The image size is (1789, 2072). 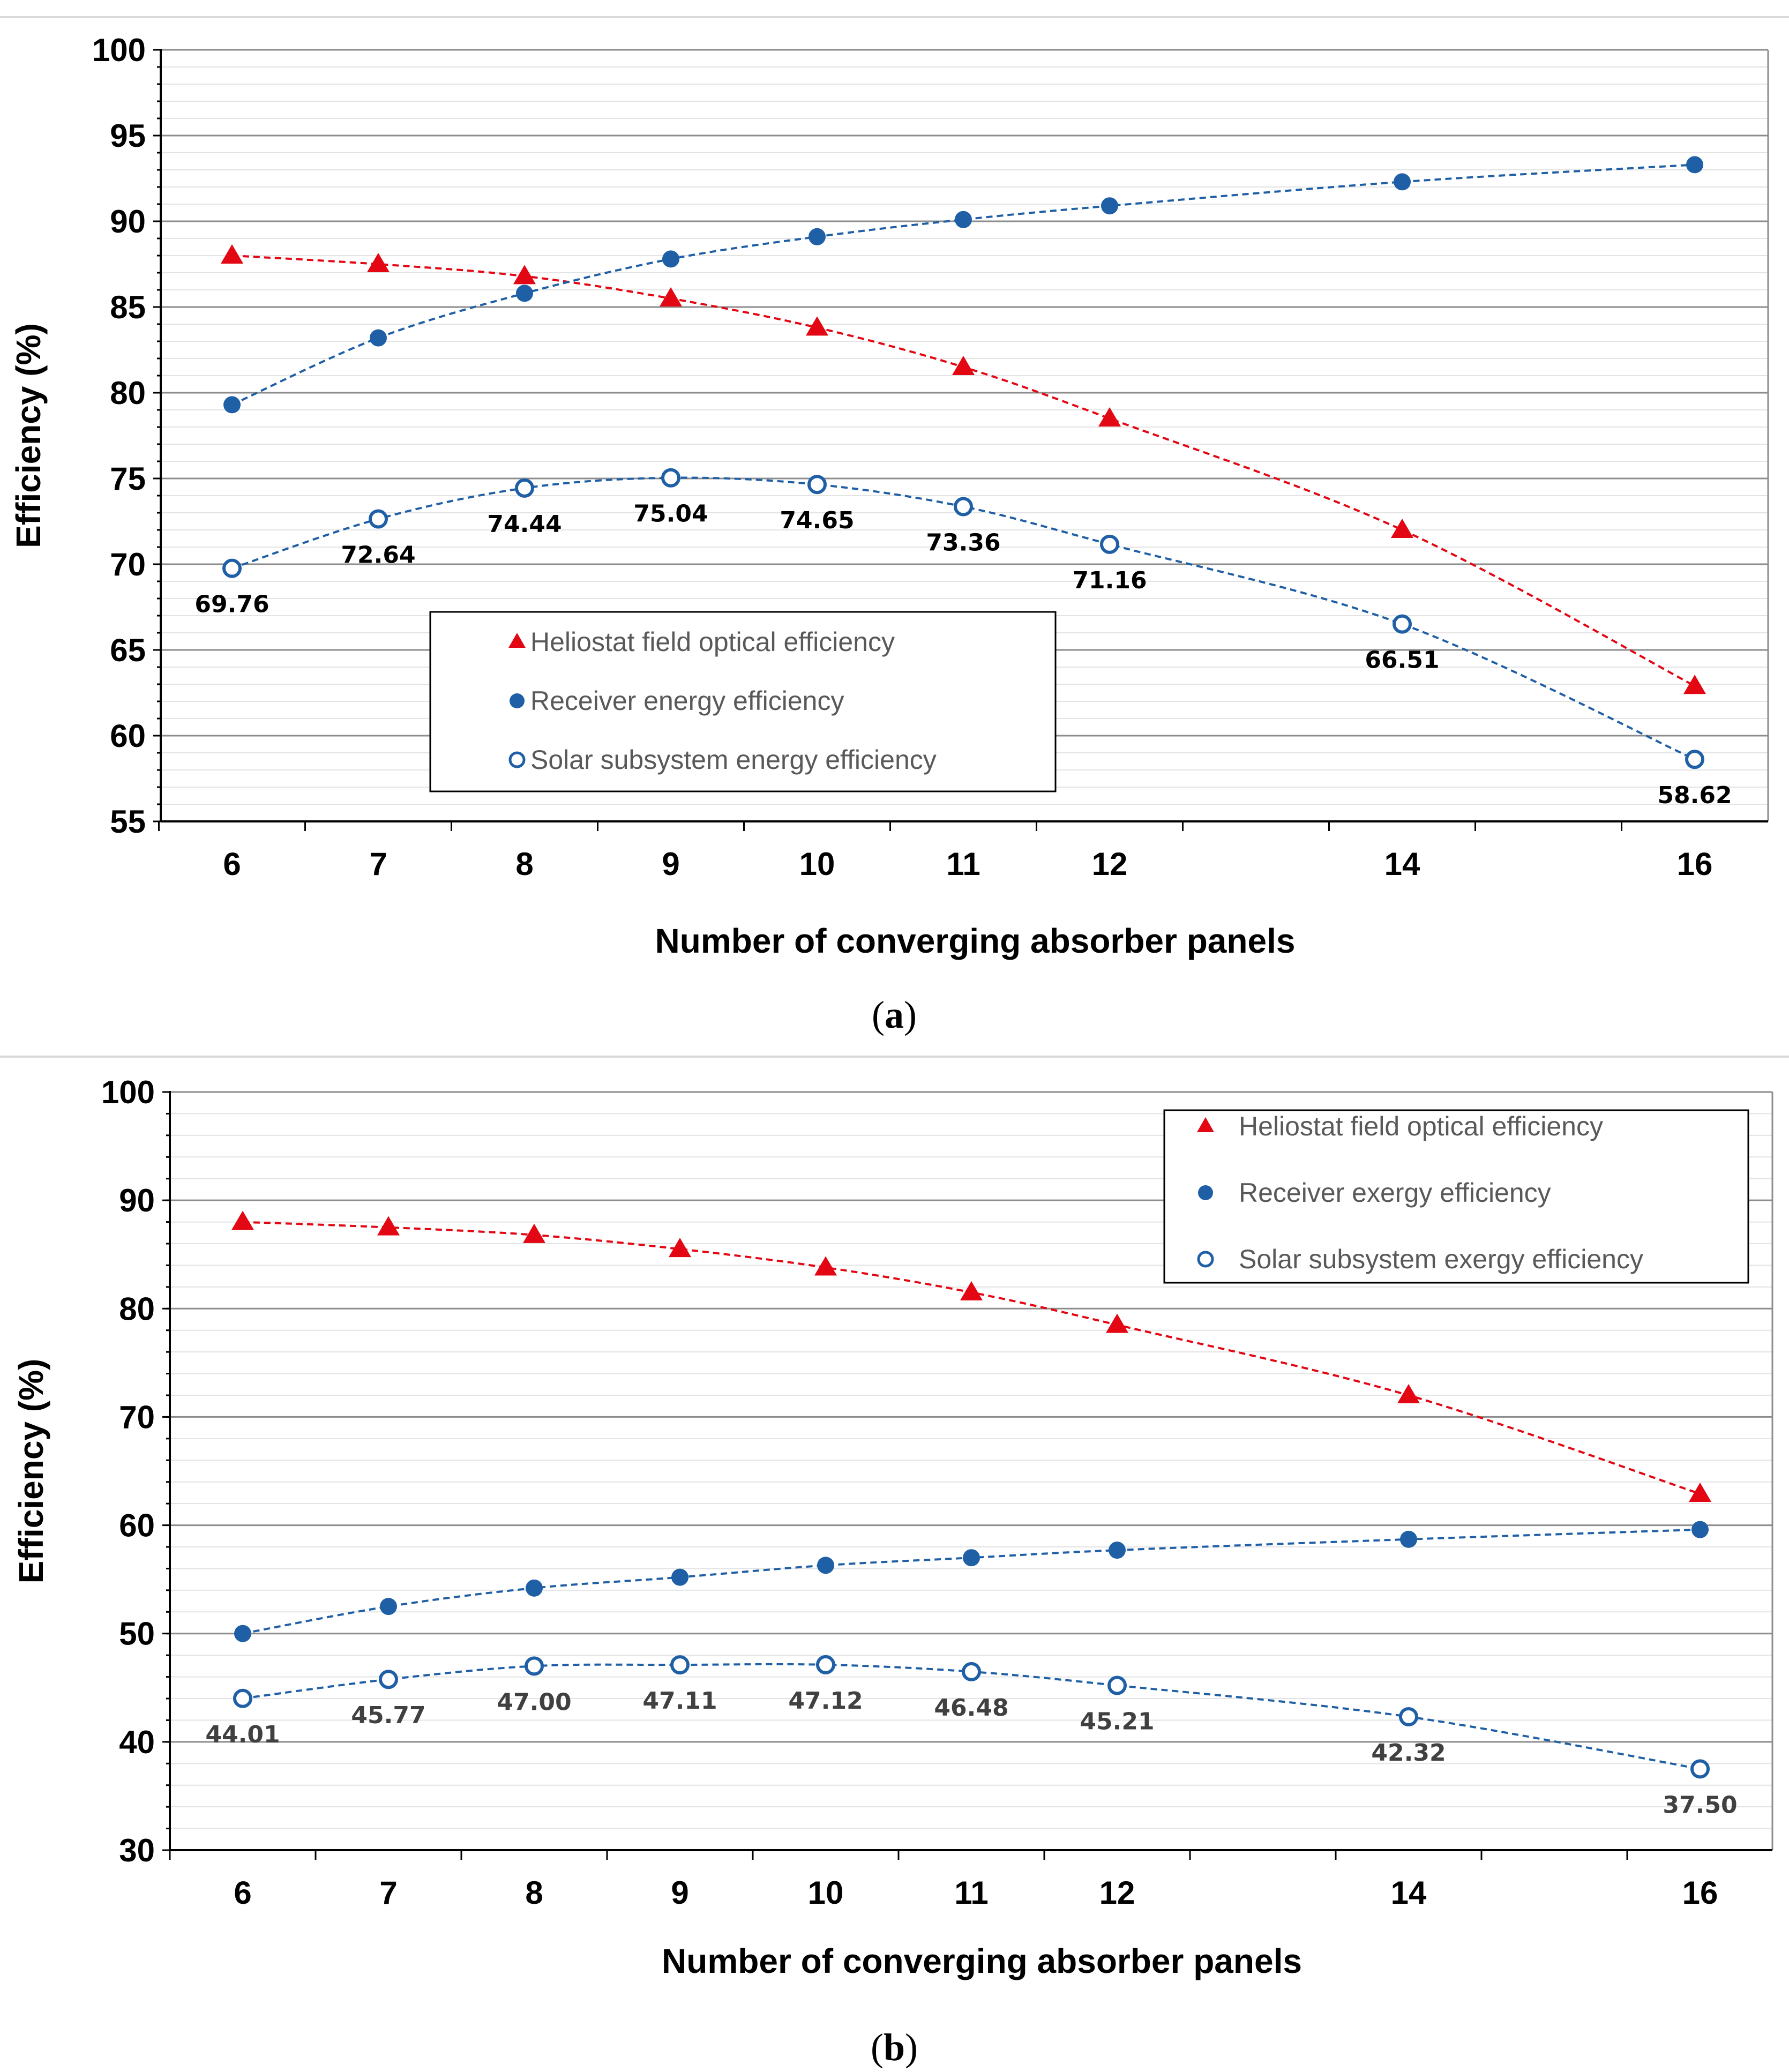 What do you see at coordinates (524, 864) in the screenshot?
I see `x-tick-label-a-2: 8` at bounding box center [524, 864].